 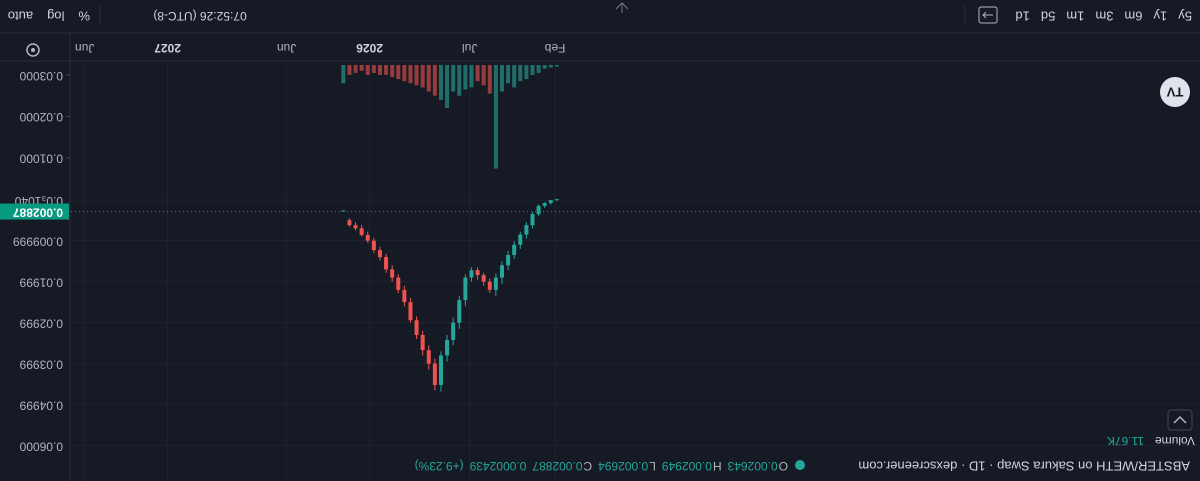 What do you see at coordinates (1175, 441) in the screenshot?
I see `volume-name: Volume` at bounding box center [1175, 441].